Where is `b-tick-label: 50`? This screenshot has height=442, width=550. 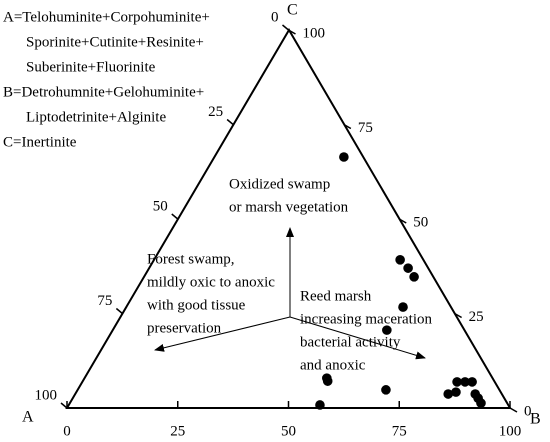 b-tick-label: 50 is located at coordinates (288, 431).